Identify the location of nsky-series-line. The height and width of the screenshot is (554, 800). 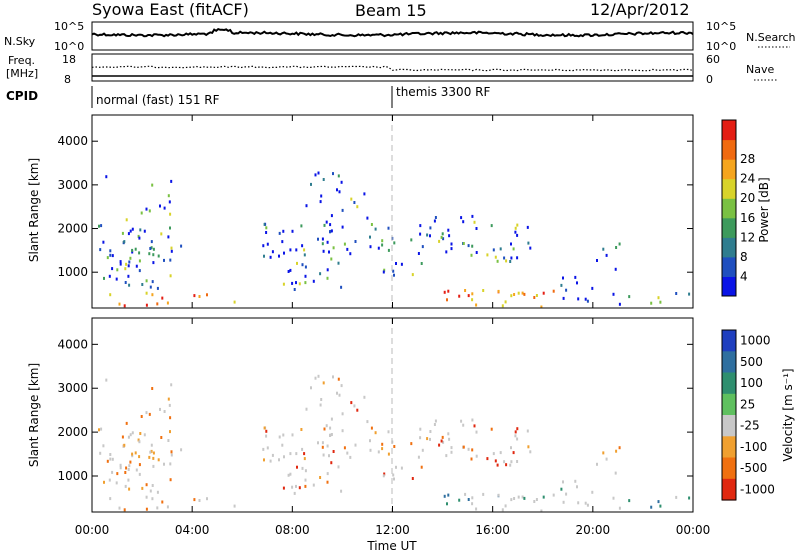
(392, 32).